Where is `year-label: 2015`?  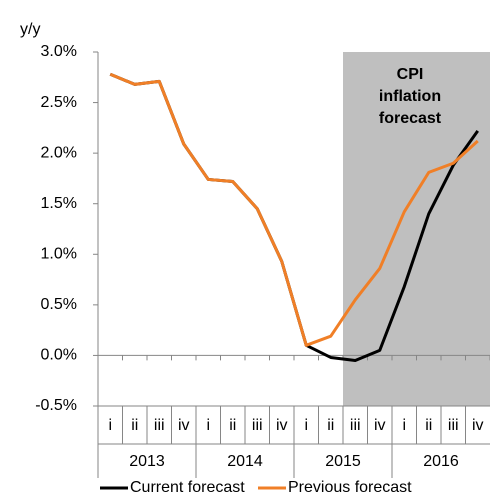 year-label: 2015 is located at coordinates (343, 461).